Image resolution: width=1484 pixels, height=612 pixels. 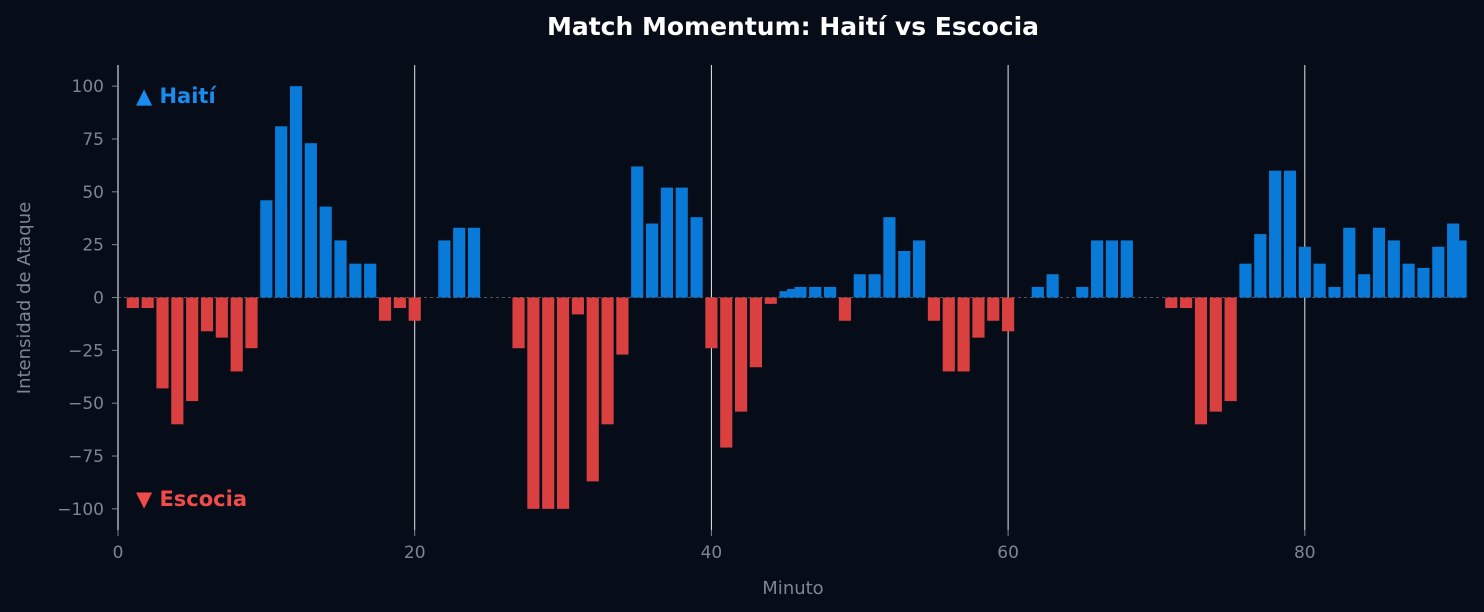 I want to click on y-tick-label: 100, so click(x=88, y=87).